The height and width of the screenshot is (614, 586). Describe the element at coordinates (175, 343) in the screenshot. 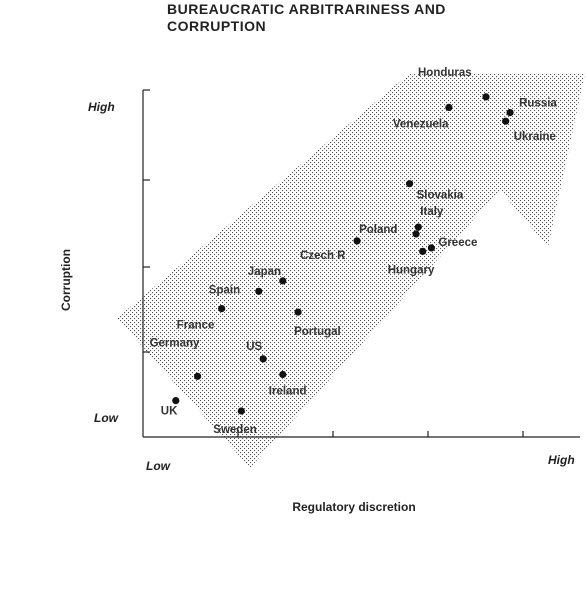

I see `point-label: Germany` at that location.